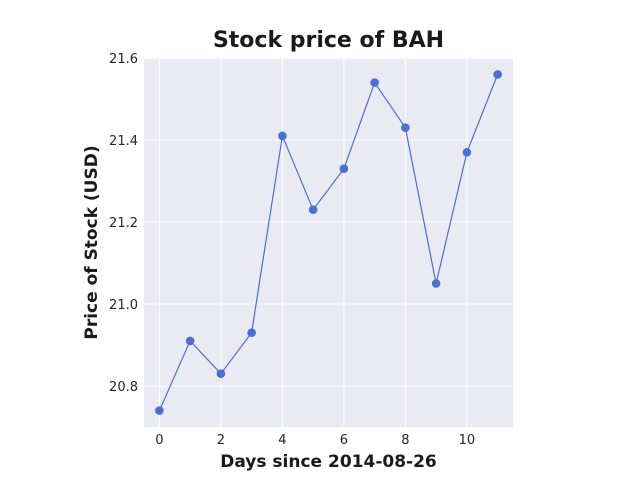 Image resolution: width=640 pixels, height=480 pixels. What do you see at coordinates (405, 440) in the screenshot?
I see `x-tick-label: 8` at bounding box center [405, 440].